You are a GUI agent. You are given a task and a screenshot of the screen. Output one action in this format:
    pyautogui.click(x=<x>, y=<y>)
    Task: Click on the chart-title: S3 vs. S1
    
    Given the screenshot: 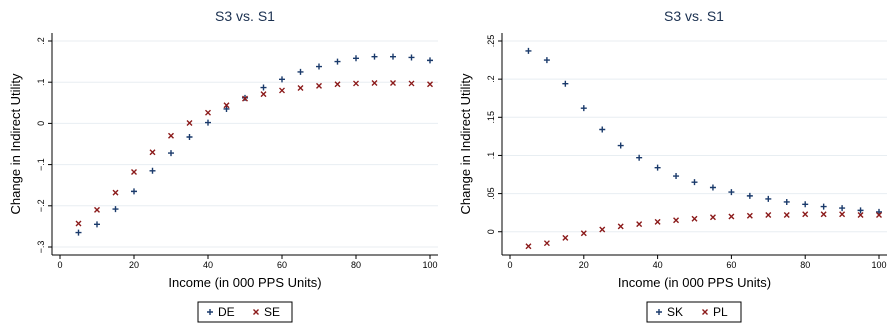 What is the action you would take?
    pyautogui.click(x=245, y=16)
    